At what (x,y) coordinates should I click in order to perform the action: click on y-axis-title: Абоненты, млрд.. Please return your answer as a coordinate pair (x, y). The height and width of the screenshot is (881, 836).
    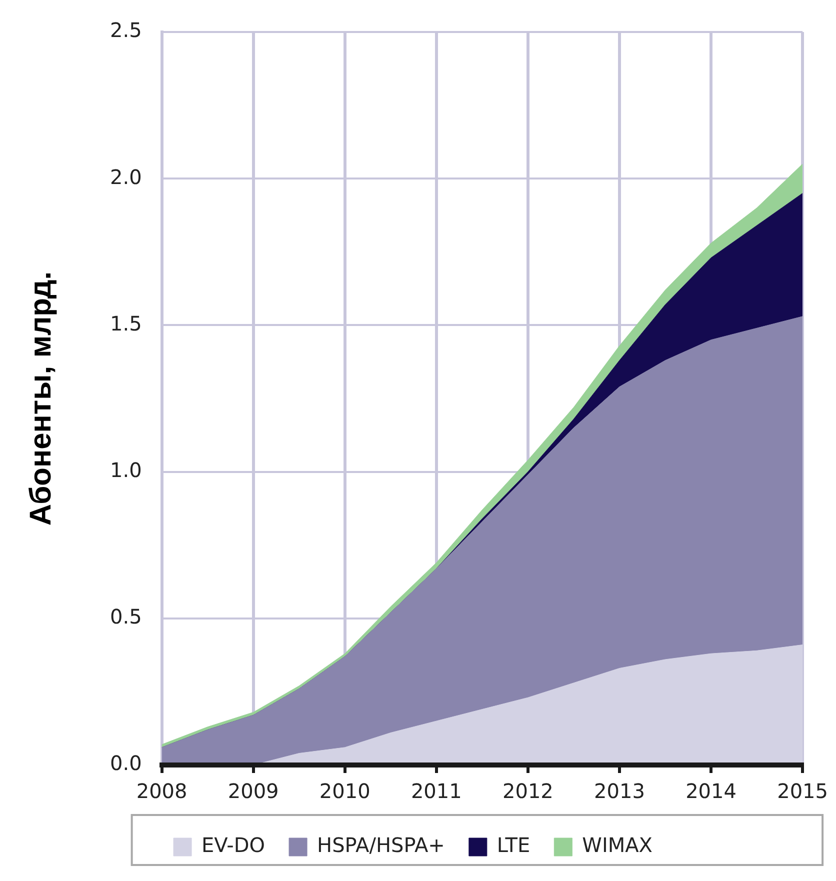
    Looking at the image, I should click on (41, 398).